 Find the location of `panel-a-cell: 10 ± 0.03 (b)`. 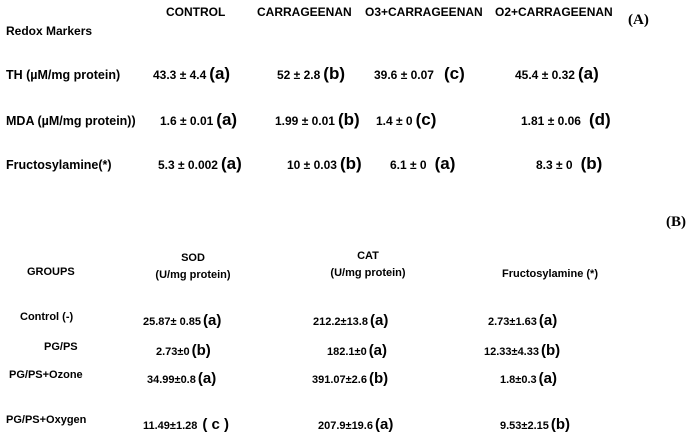

panel-a-cell: 10 ± 0.03 (b) is located at coordinates (324, 163).